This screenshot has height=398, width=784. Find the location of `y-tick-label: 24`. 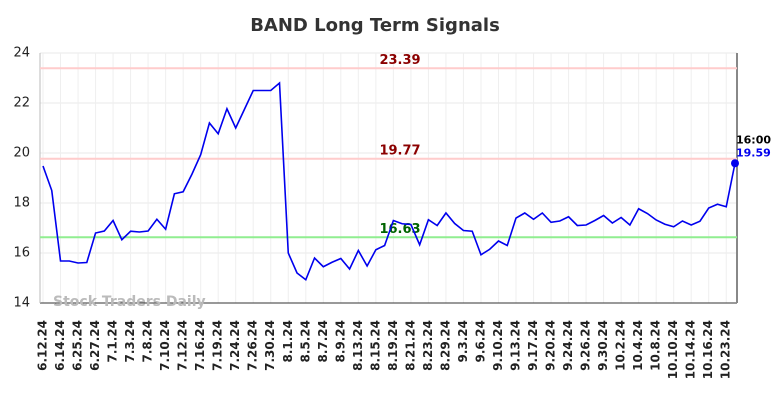

y-tick-label: 24 is located at coordinates (21, 53).